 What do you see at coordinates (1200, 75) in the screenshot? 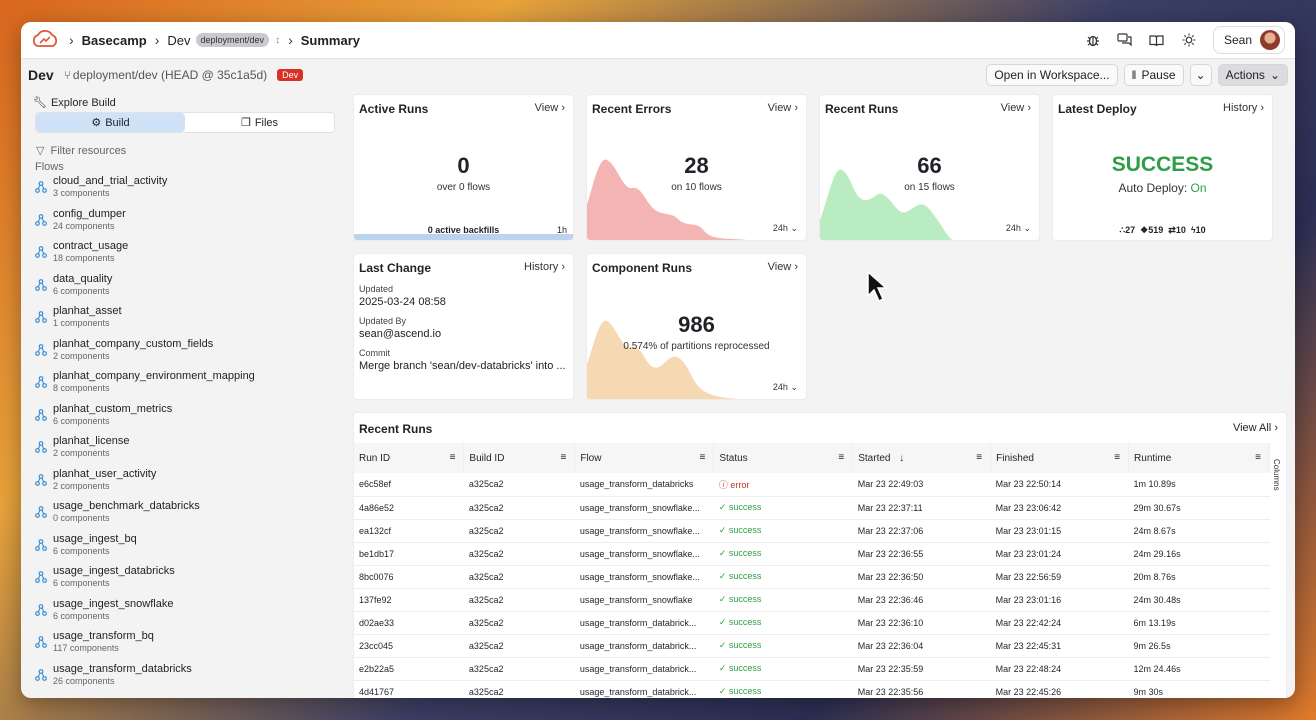
I see `pause-dropdown-button: ⌄` at bounding box center [1200, 75].